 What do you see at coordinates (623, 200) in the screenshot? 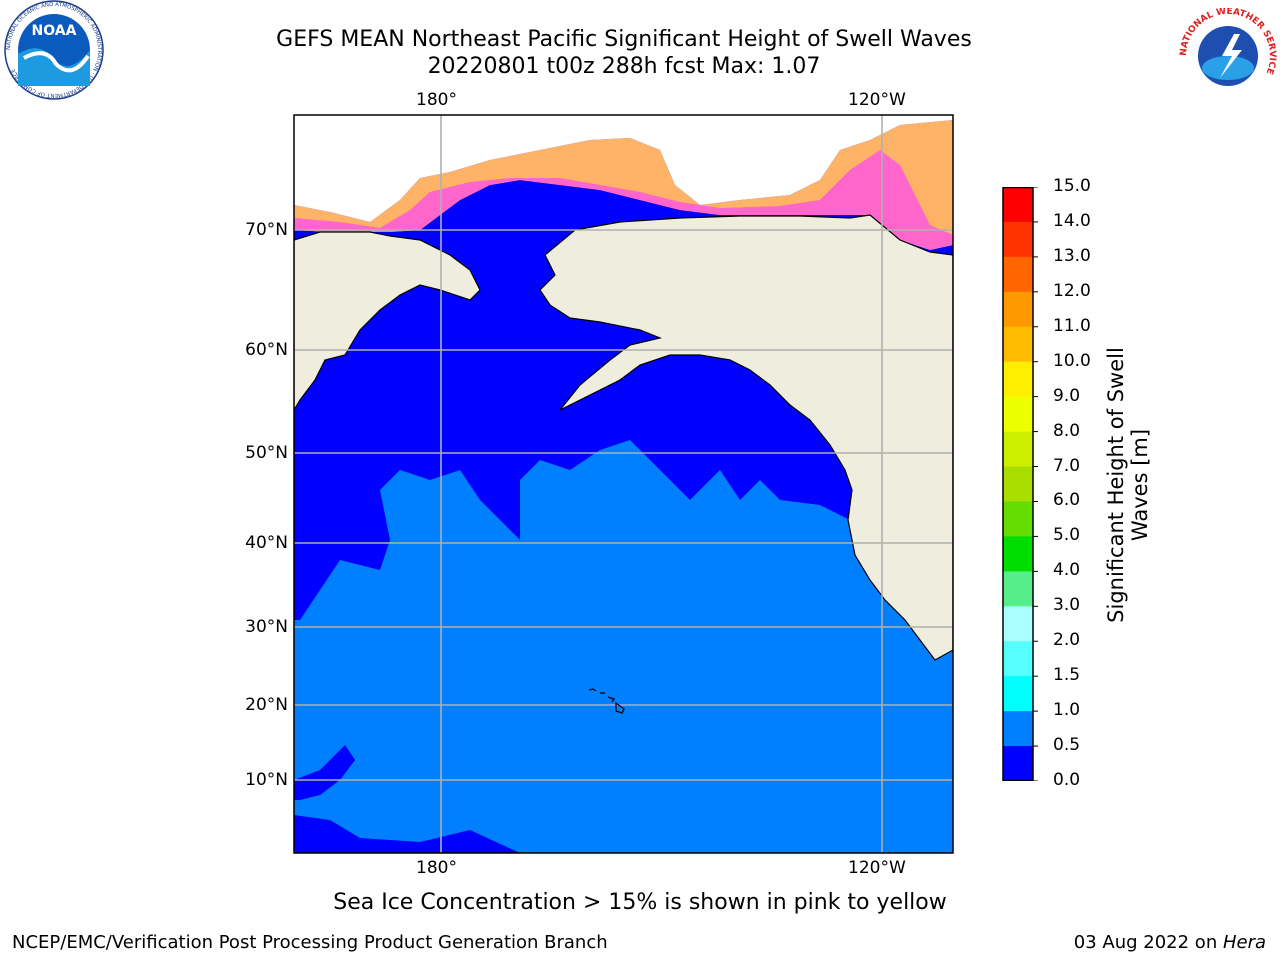
I see `sea-ice-inner` at bounding box center [623, 200].